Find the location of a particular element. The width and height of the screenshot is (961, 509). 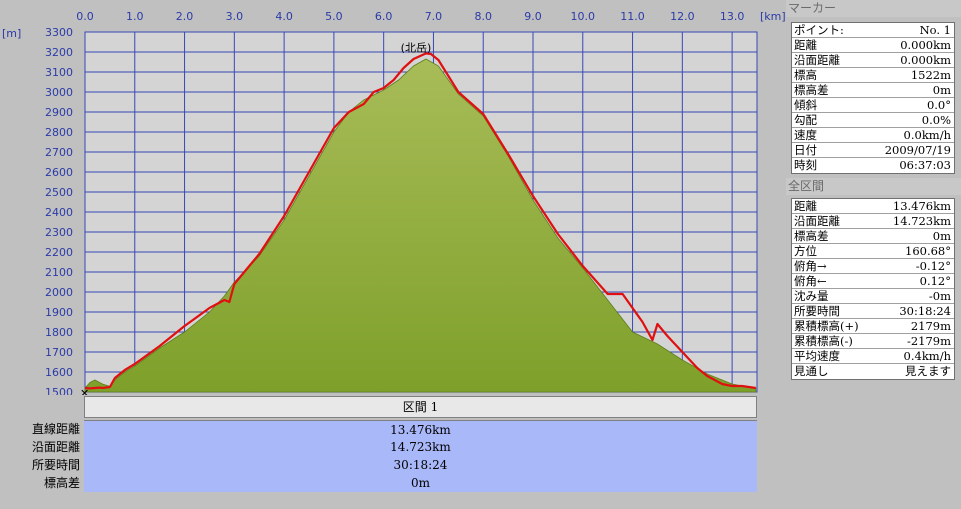

y-tick-label: 2300 is located at coordinates (59, 232).